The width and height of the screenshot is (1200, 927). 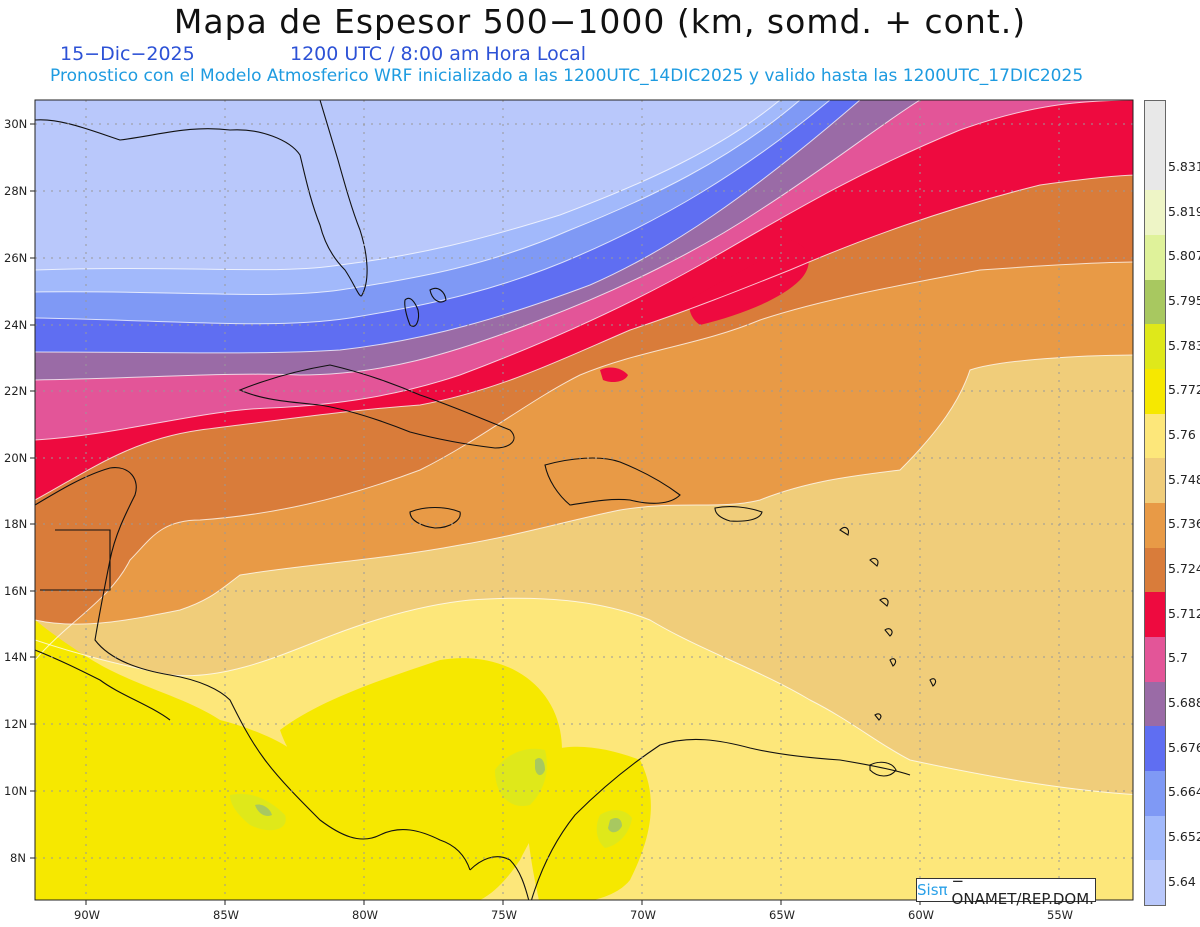 What do you see at coordinates (1182, 434) in the screenshot?
I see `legend-label: 5.76` at bounding box center [1182, 434].